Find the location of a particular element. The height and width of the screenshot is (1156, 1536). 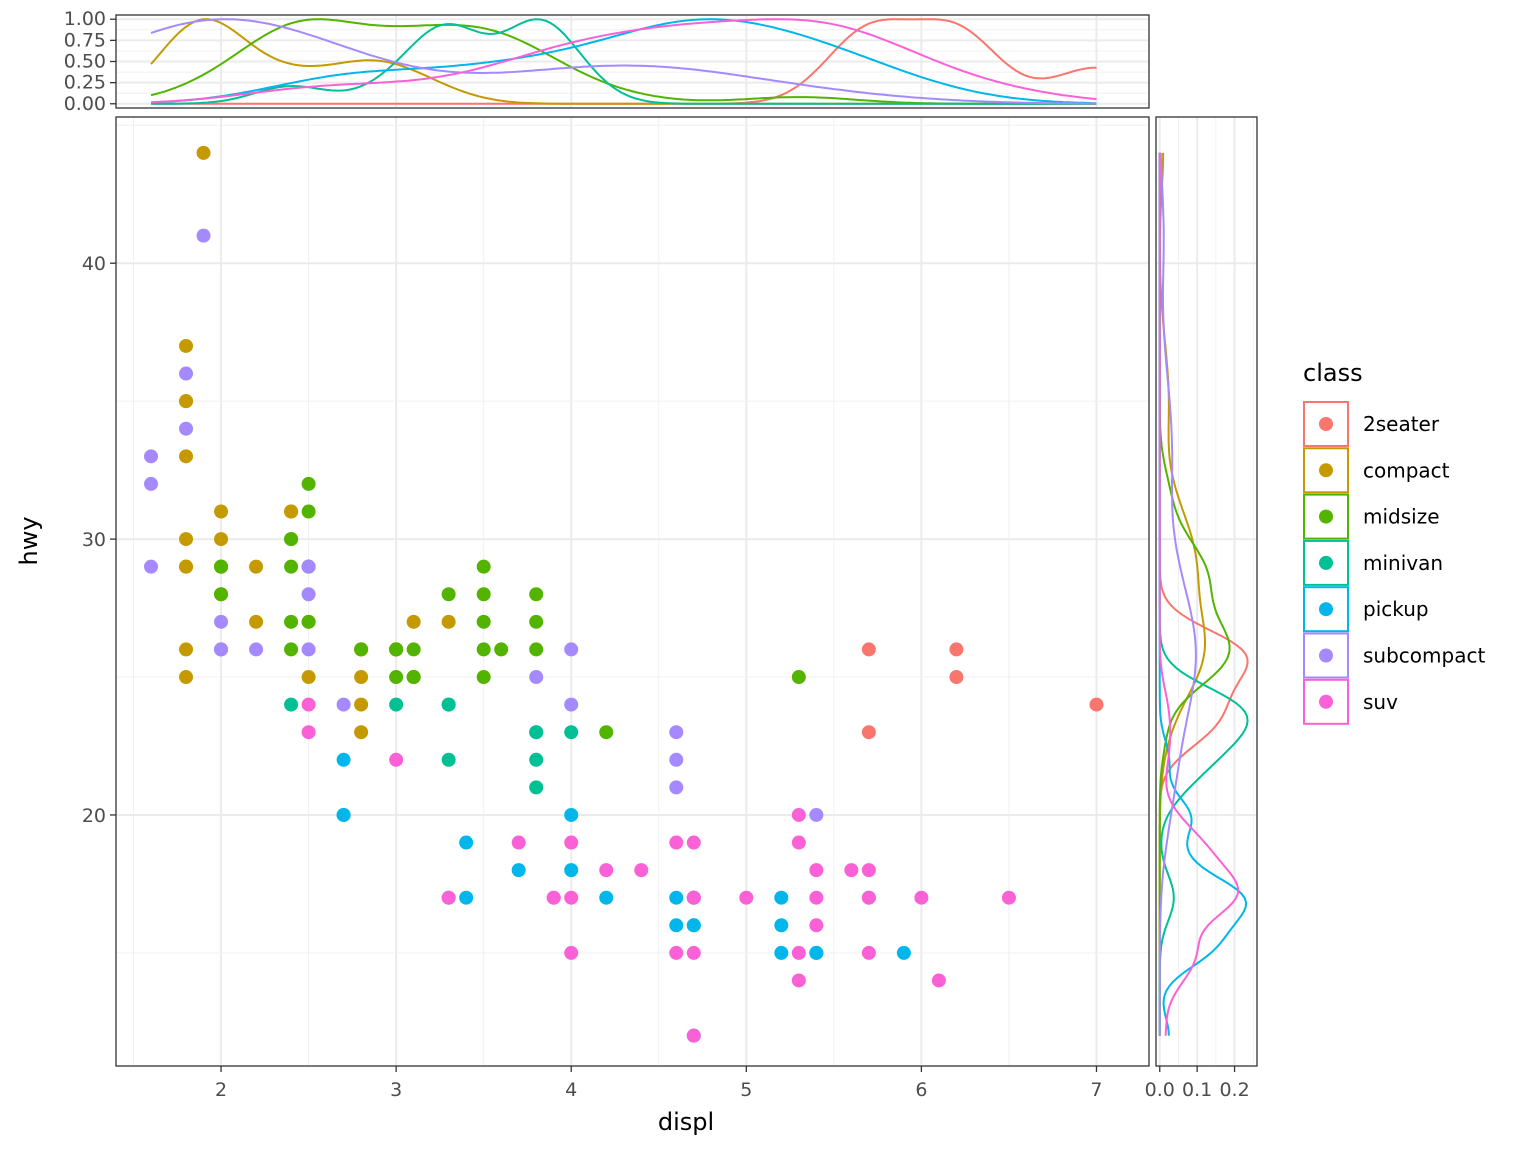

right-x-tick-label: 0.1 is located at coordinates (1197, 1090).